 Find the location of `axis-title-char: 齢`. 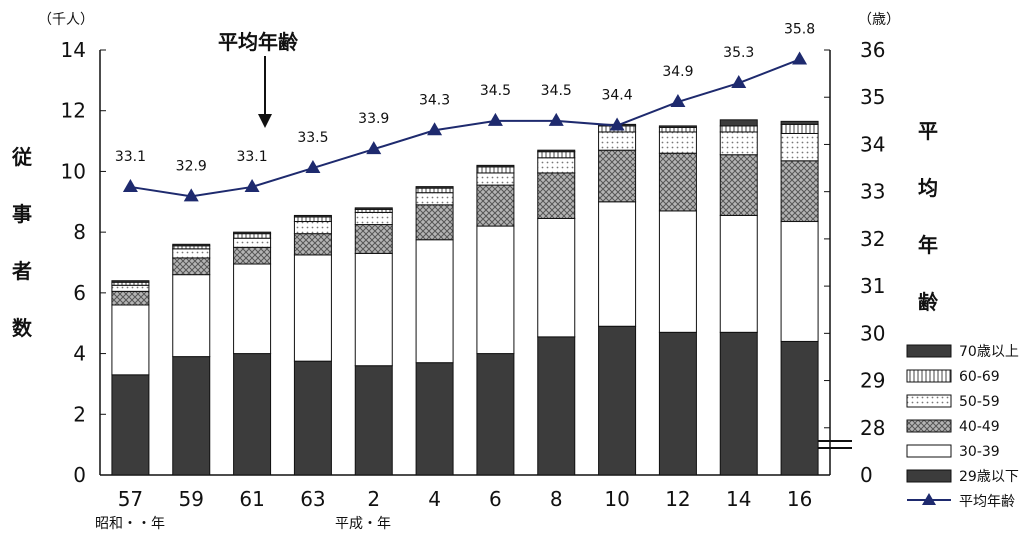

axis-title-char: 齢 is located at coordinates (928, 302).